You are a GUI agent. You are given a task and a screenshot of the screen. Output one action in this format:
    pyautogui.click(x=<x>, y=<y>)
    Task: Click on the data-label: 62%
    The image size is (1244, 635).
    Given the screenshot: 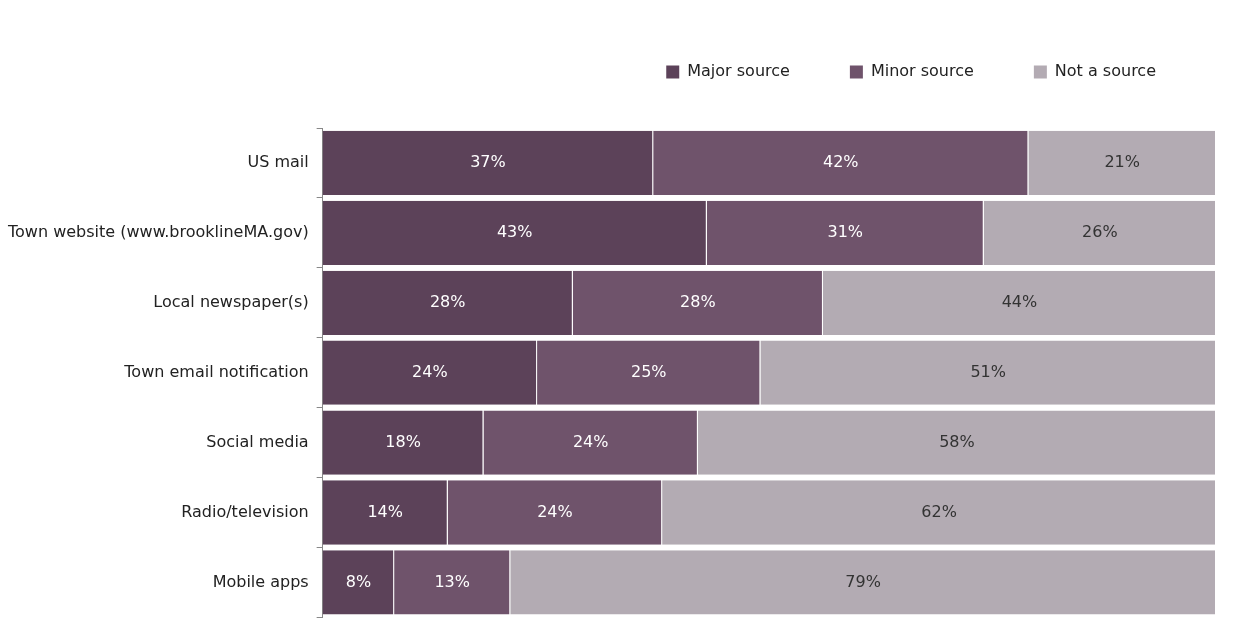 What is the action you would take?
    pyautogui.click(x=939, y=511)
    